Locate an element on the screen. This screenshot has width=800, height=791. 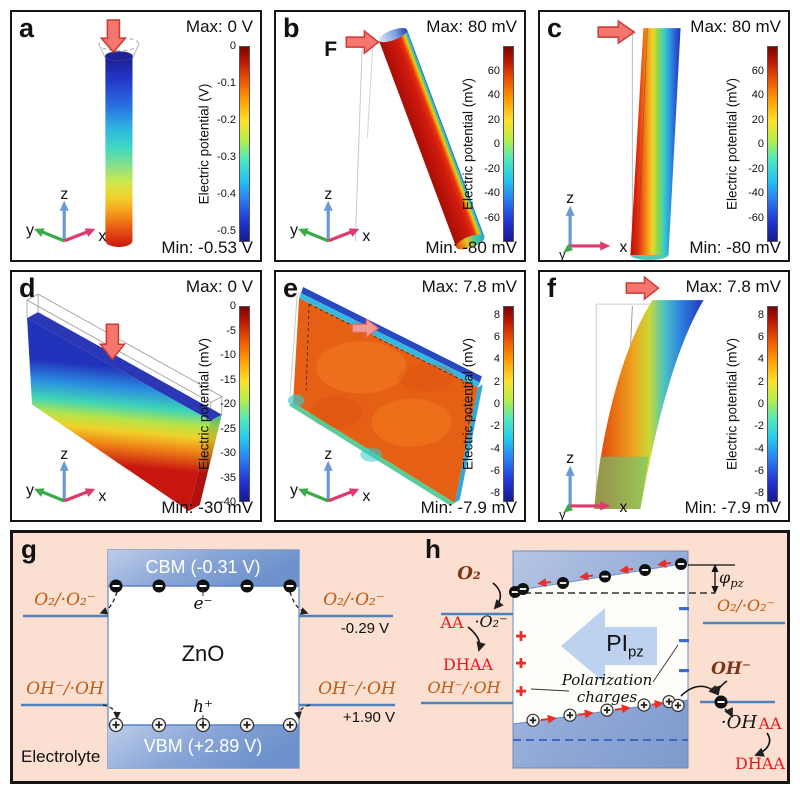
panel-e: e Max: 7.8 mV Min: -7.9 mV is located at coordinates (400, 396).